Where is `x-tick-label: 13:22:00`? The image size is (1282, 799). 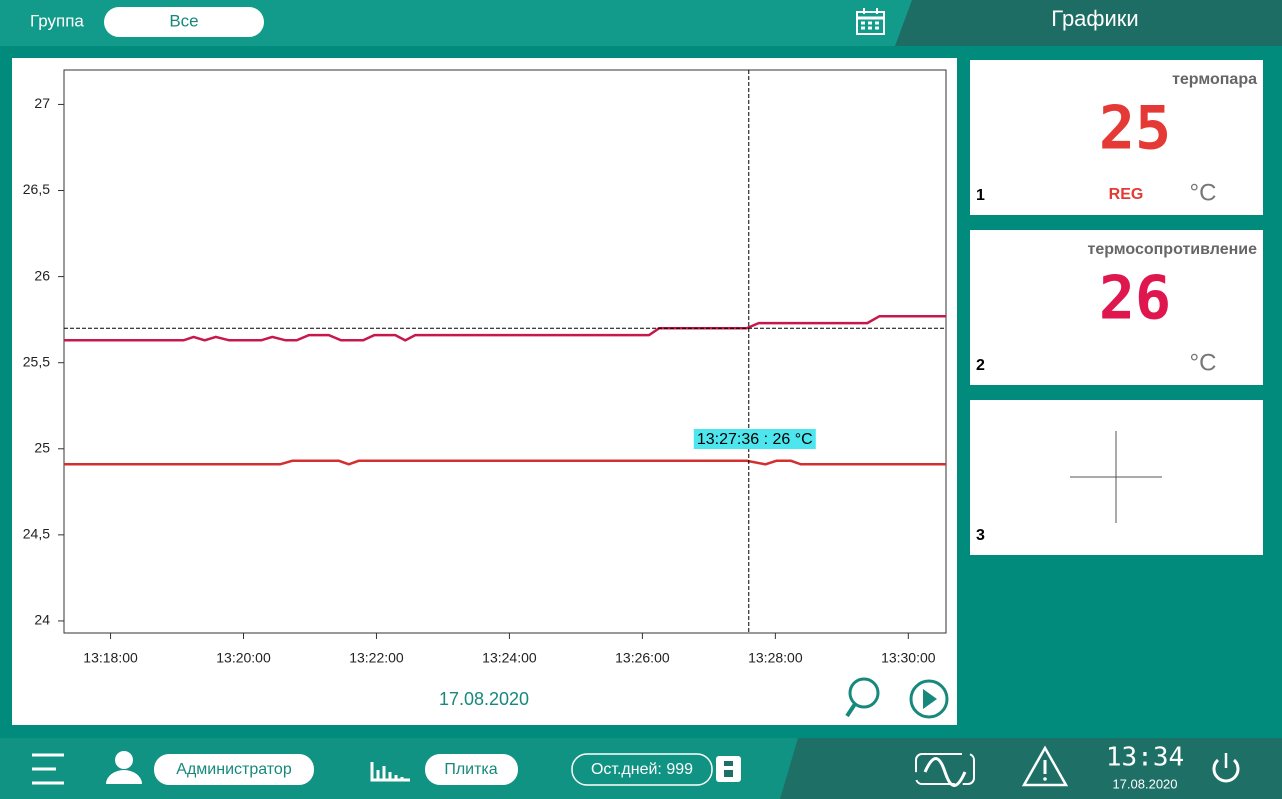 x-tick-label: 13:22:00 is located at coordinates (376, 658).